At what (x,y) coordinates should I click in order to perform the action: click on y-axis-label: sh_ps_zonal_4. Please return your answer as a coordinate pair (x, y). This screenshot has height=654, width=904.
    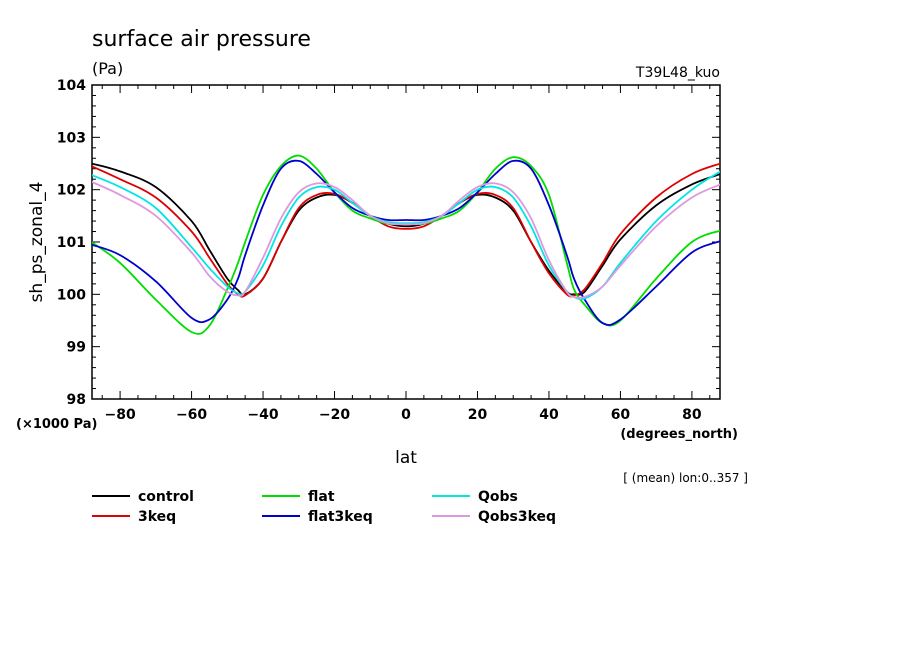
    Looking at the image, I should click on (37, 242).